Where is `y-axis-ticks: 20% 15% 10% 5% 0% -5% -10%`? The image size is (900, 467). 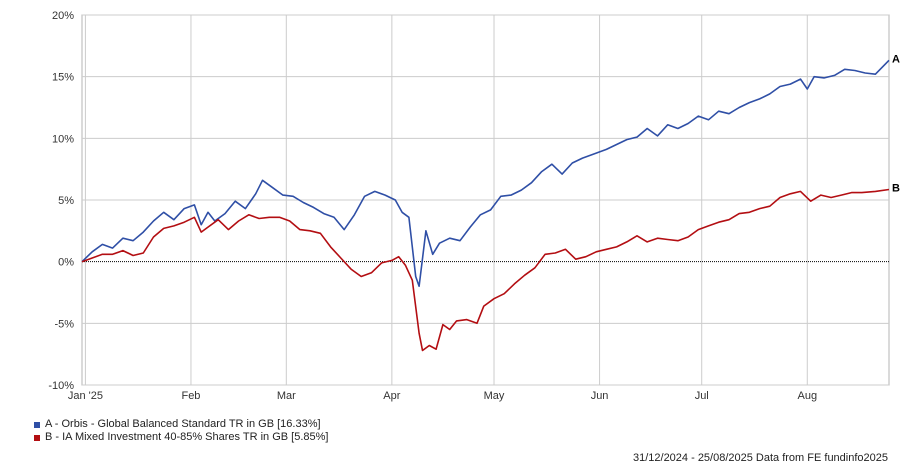 y-axis-ticks: 20% 15% 10% 5% 0% -5% -10% is located at coordinates (61, 201).